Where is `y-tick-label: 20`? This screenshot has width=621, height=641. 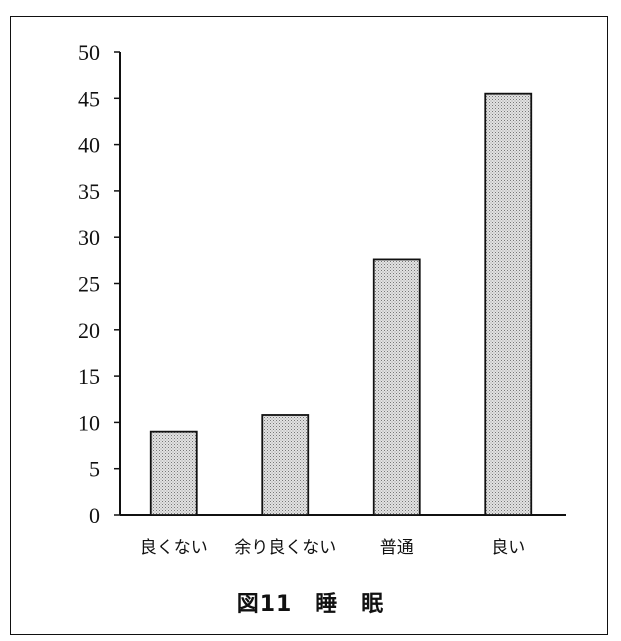 y-tick-label: 20 is located at coordinates (89, 330).